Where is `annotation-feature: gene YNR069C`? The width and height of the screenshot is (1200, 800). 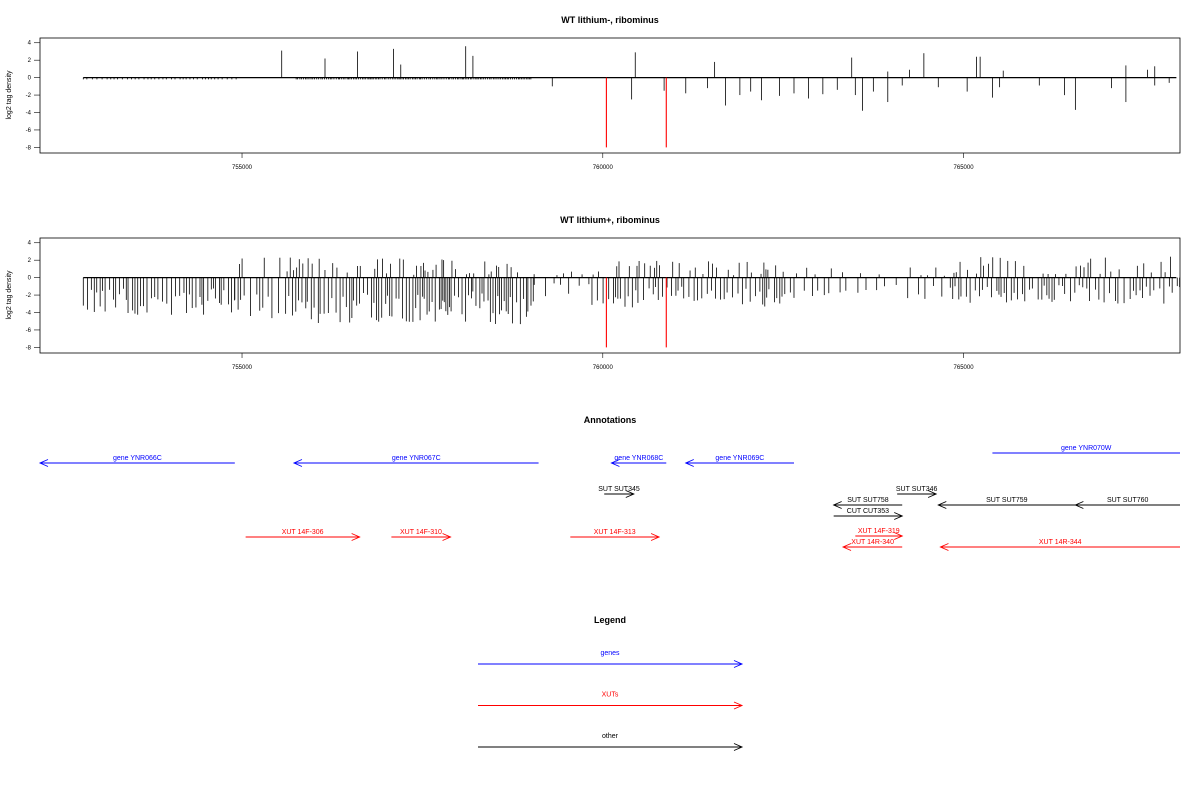 annotation-feature: gene YNR069C is located at coordinates (739, 461).